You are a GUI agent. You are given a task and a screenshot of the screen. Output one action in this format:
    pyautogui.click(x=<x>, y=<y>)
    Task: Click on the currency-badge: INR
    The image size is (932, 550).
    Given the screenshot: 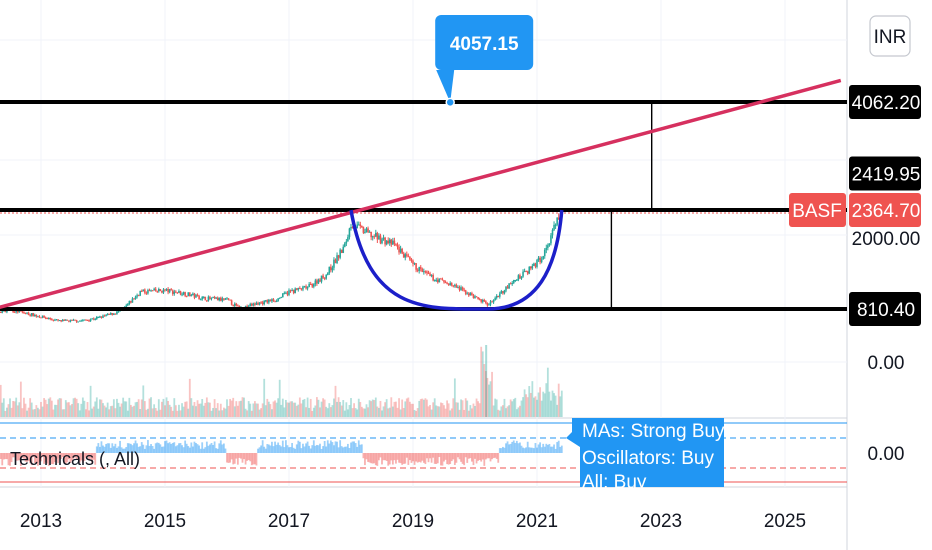 What is the action you would take?
    pyautogui.click(x=890, y=36)
    